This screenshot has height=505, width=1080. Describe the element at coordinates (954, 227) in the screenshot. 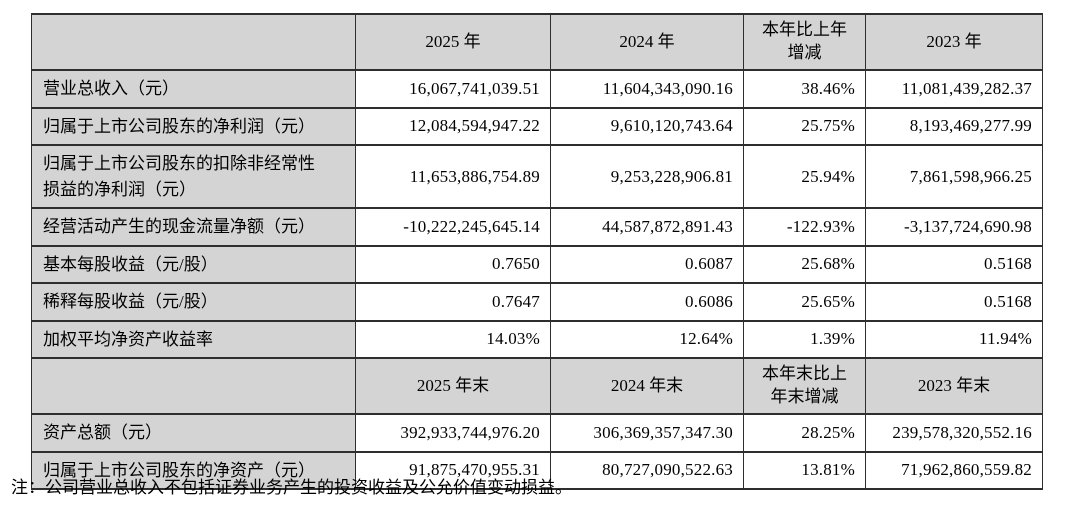

I see `value-cell: -3,137,724,690.98` at that location.